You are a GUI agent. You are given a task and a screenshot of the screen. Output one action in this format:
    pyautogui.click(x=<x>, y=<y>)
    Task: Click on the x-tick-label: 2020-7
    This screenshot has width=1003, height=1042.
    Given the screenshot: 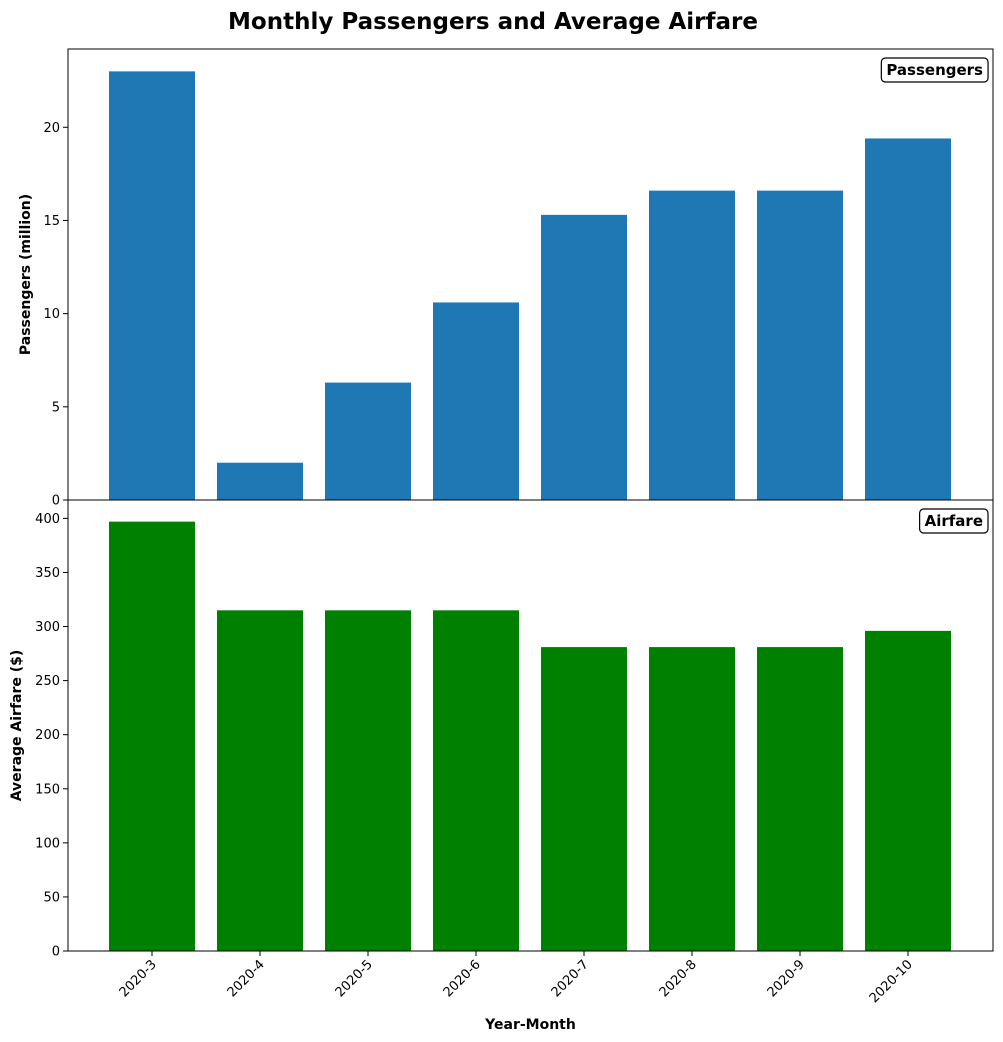 What is the action you would take?
    pyautogui.click(x=570, y=978)
    